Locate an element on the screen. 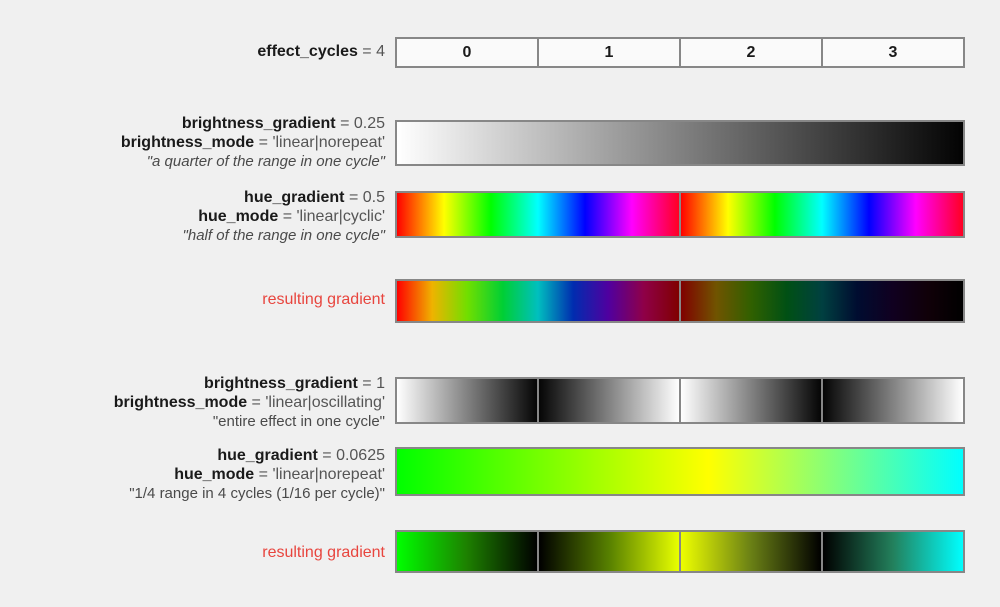 This screenshot has height=607, width=1000. brightness2-gradient-bar is located at coordinates (680, 400).